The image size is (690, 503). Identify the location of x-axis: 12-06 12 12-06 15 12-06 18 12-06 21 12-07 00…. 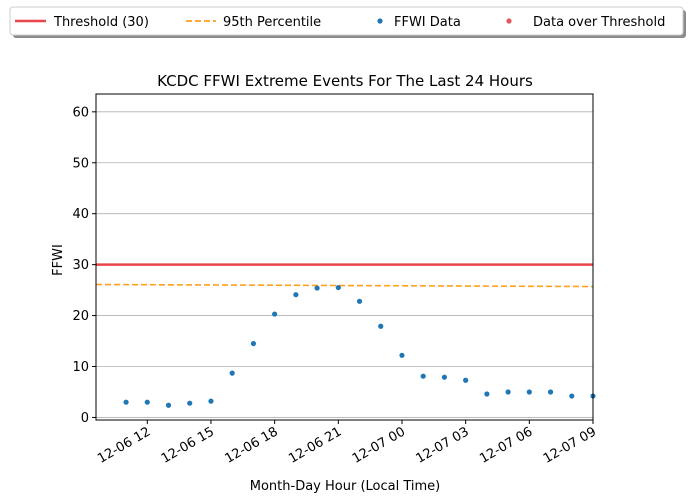
(347, 443).